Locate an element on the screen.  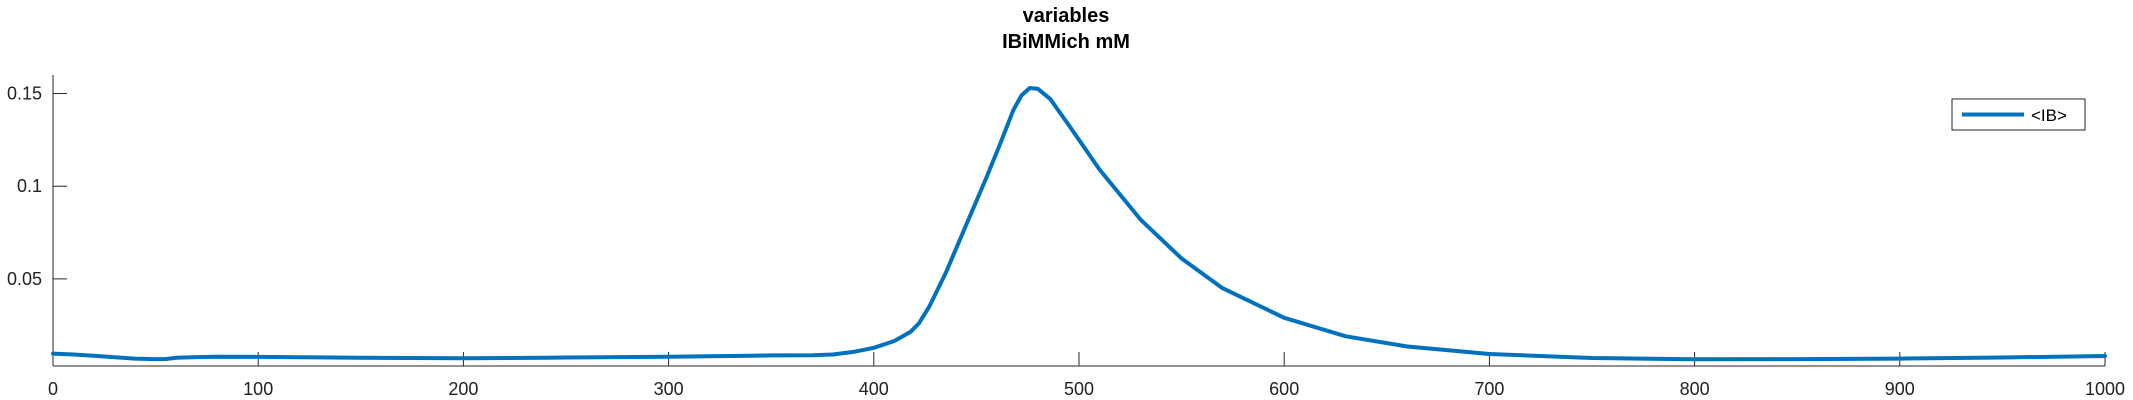
x-tick-label: 800 is located at coordinates (1695, 389).